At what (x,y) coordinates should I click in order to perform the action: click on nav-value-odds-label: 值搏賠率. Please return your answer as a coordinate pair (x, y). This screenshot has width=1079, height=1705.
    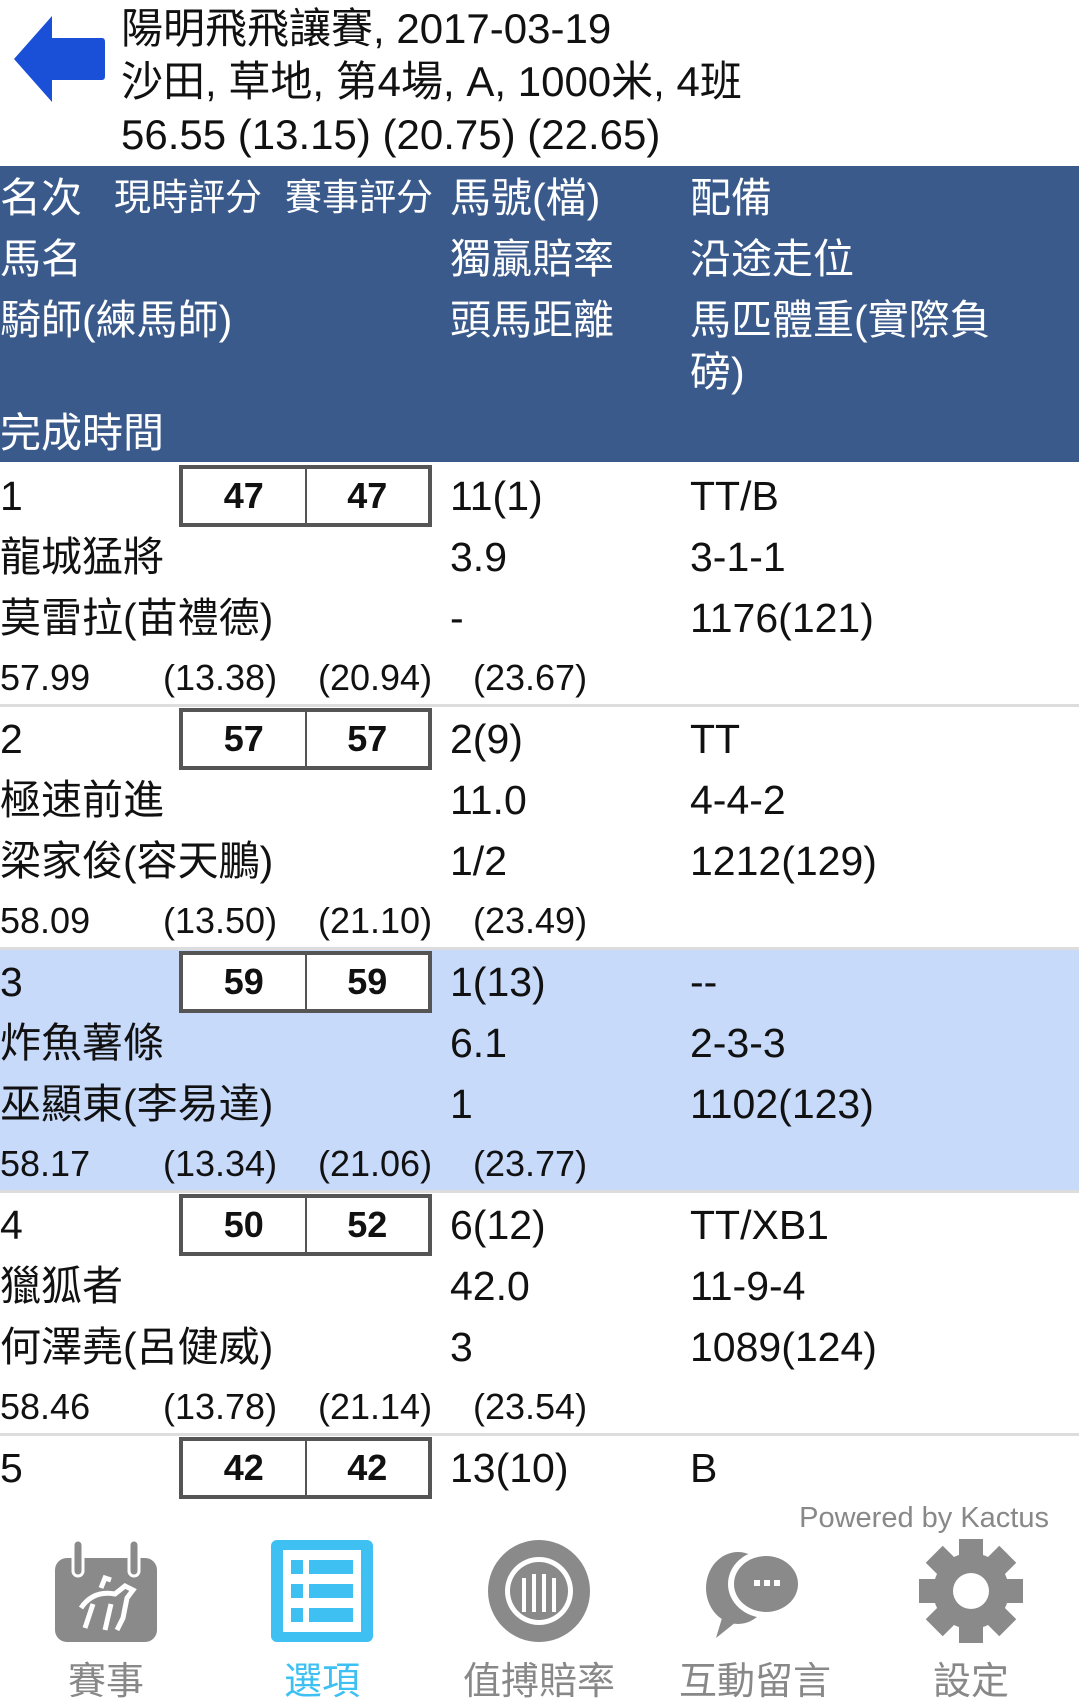
    Looking at the image, I should click on (538, 1682).